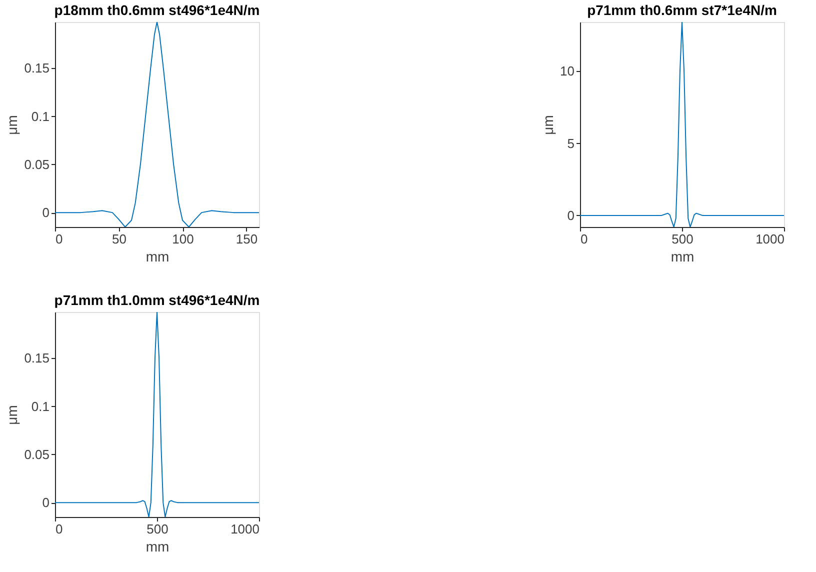 This screenshot has height=572, width=816. What do you see at coordinates (119, 239) in the screenshot?
I see `x-tick-label: 50` at bounding box center [119, 239].